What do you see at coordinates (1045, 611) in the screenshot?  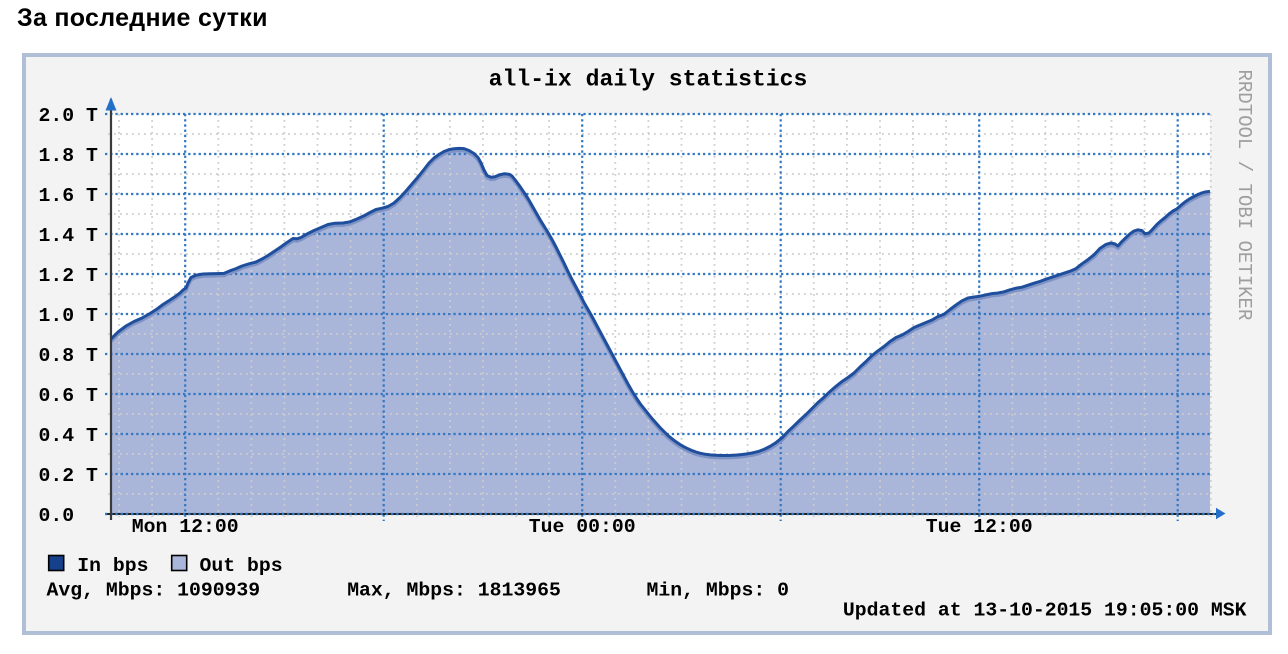 I see `svg-text:Updated at 13-10-2015 19:05:00: Updated at 13-10-2015 19:05:00 MSK` at bounding box center [1045, 611].